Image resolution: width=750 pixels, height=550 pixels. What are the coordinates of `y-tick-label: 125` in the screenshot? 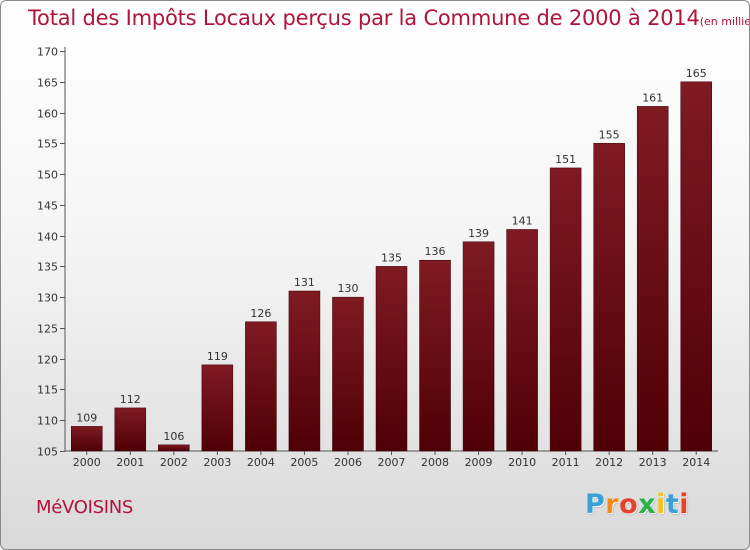 It's located at (47, 329).